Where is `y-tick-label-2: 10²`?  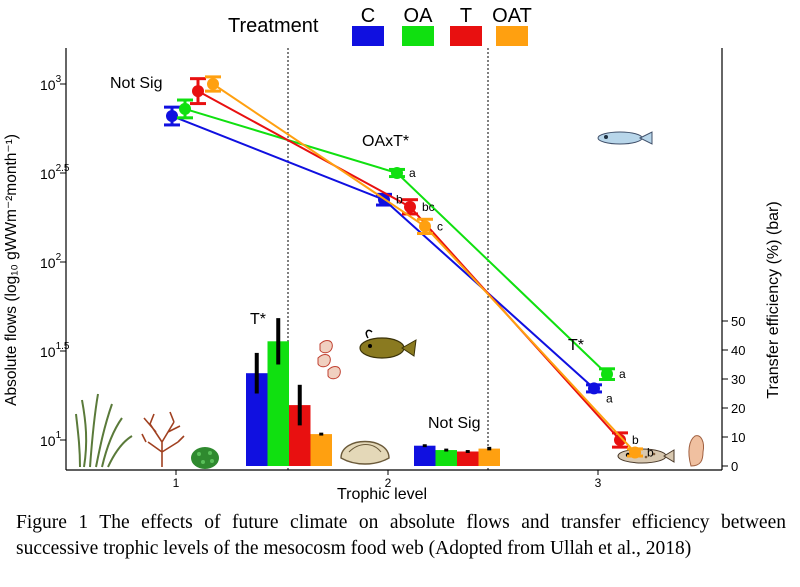 y-tick-label-2: 10² is located at coordinates (51, 261).